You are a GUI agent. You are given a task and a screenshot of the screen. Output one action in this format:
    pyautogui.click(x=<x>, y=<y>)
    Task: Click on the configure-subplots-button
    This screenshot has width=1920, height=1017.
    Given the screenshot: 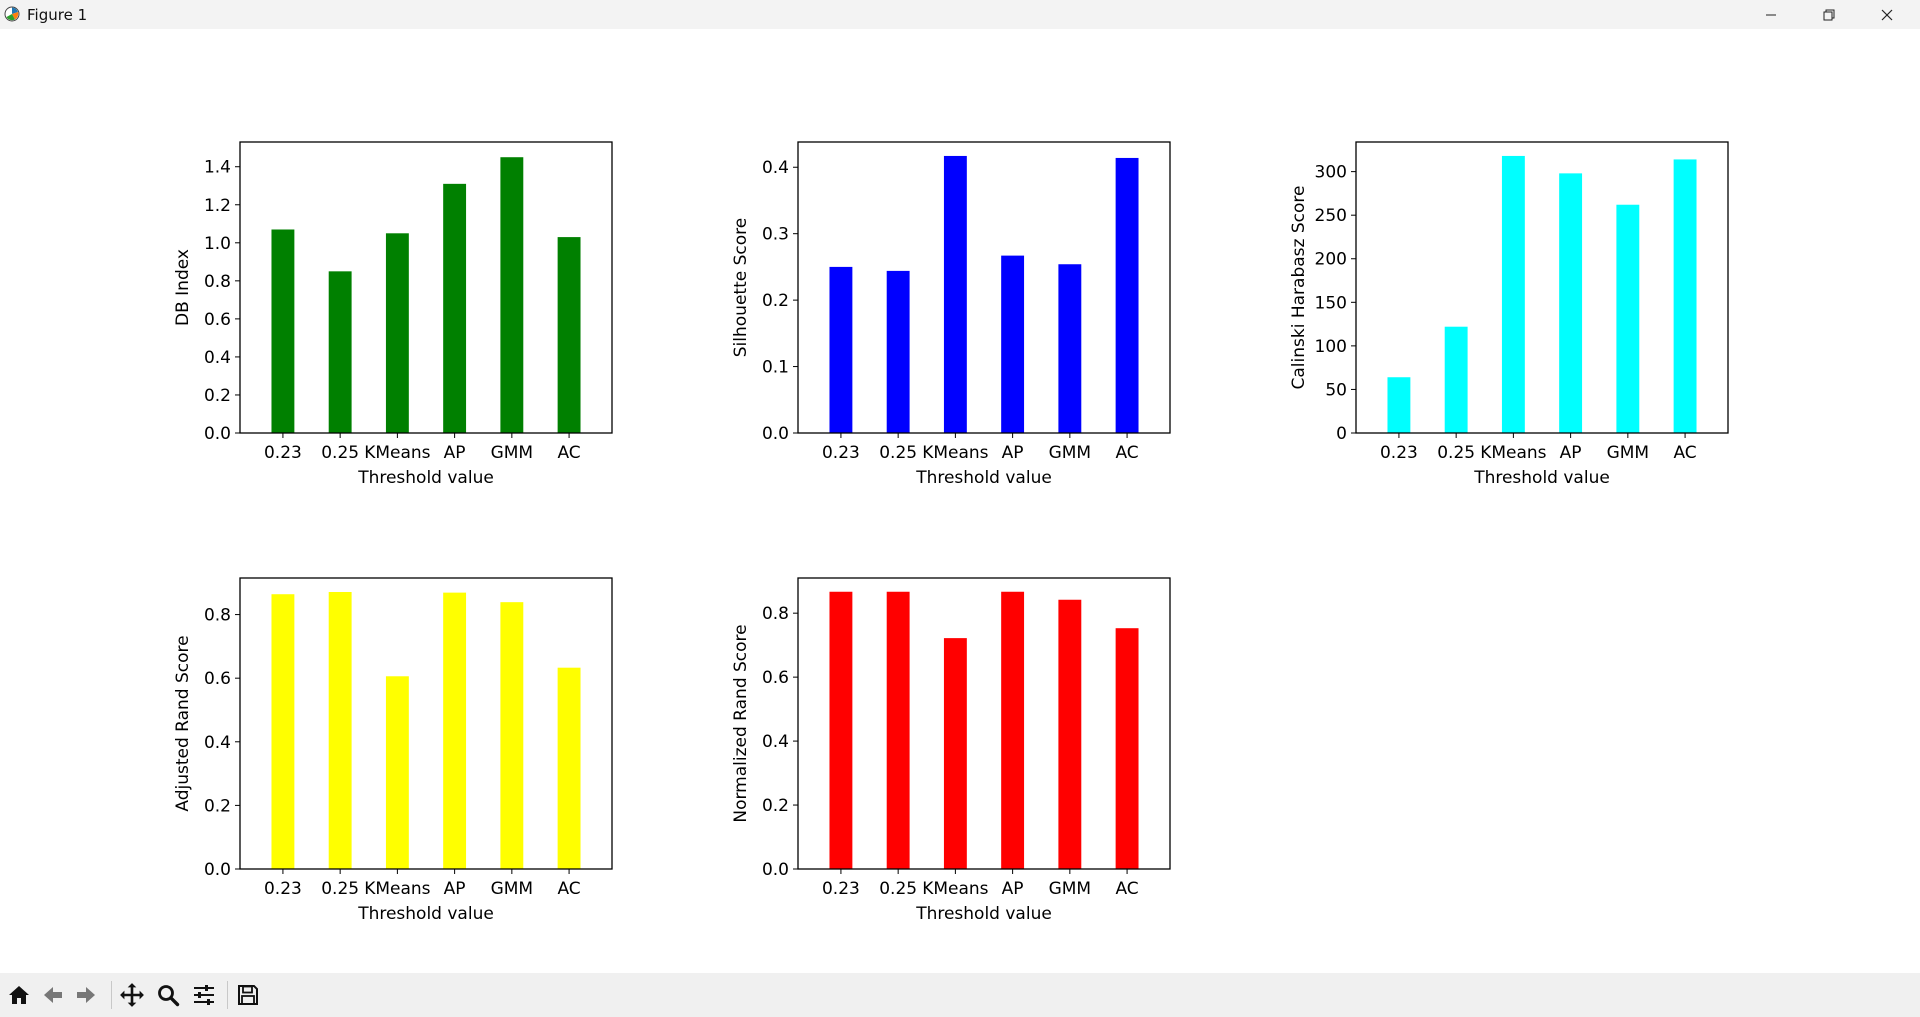 What is the action you would take?
    pyautogui.click(x=204, y=995)
    